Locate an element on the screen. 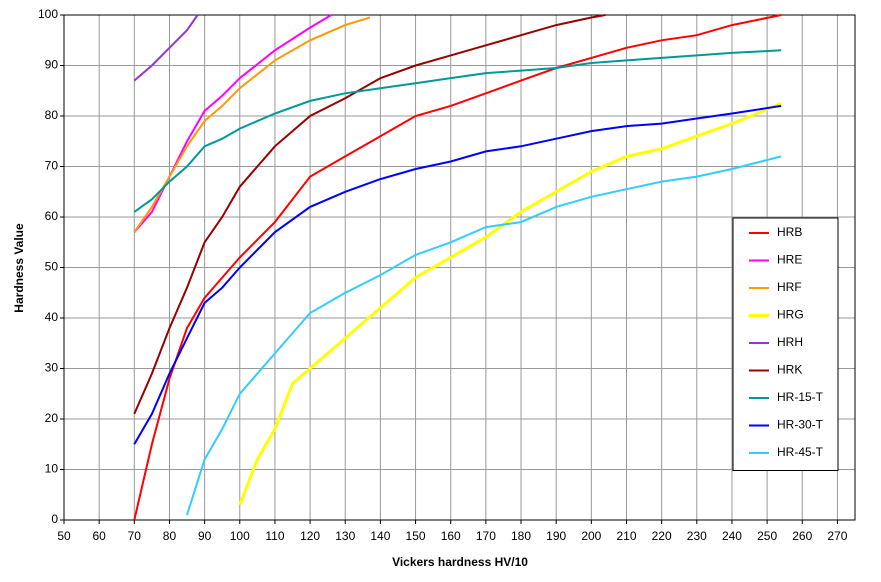  y-axis-label: Hardness Value is located at coordinates (19, 268).